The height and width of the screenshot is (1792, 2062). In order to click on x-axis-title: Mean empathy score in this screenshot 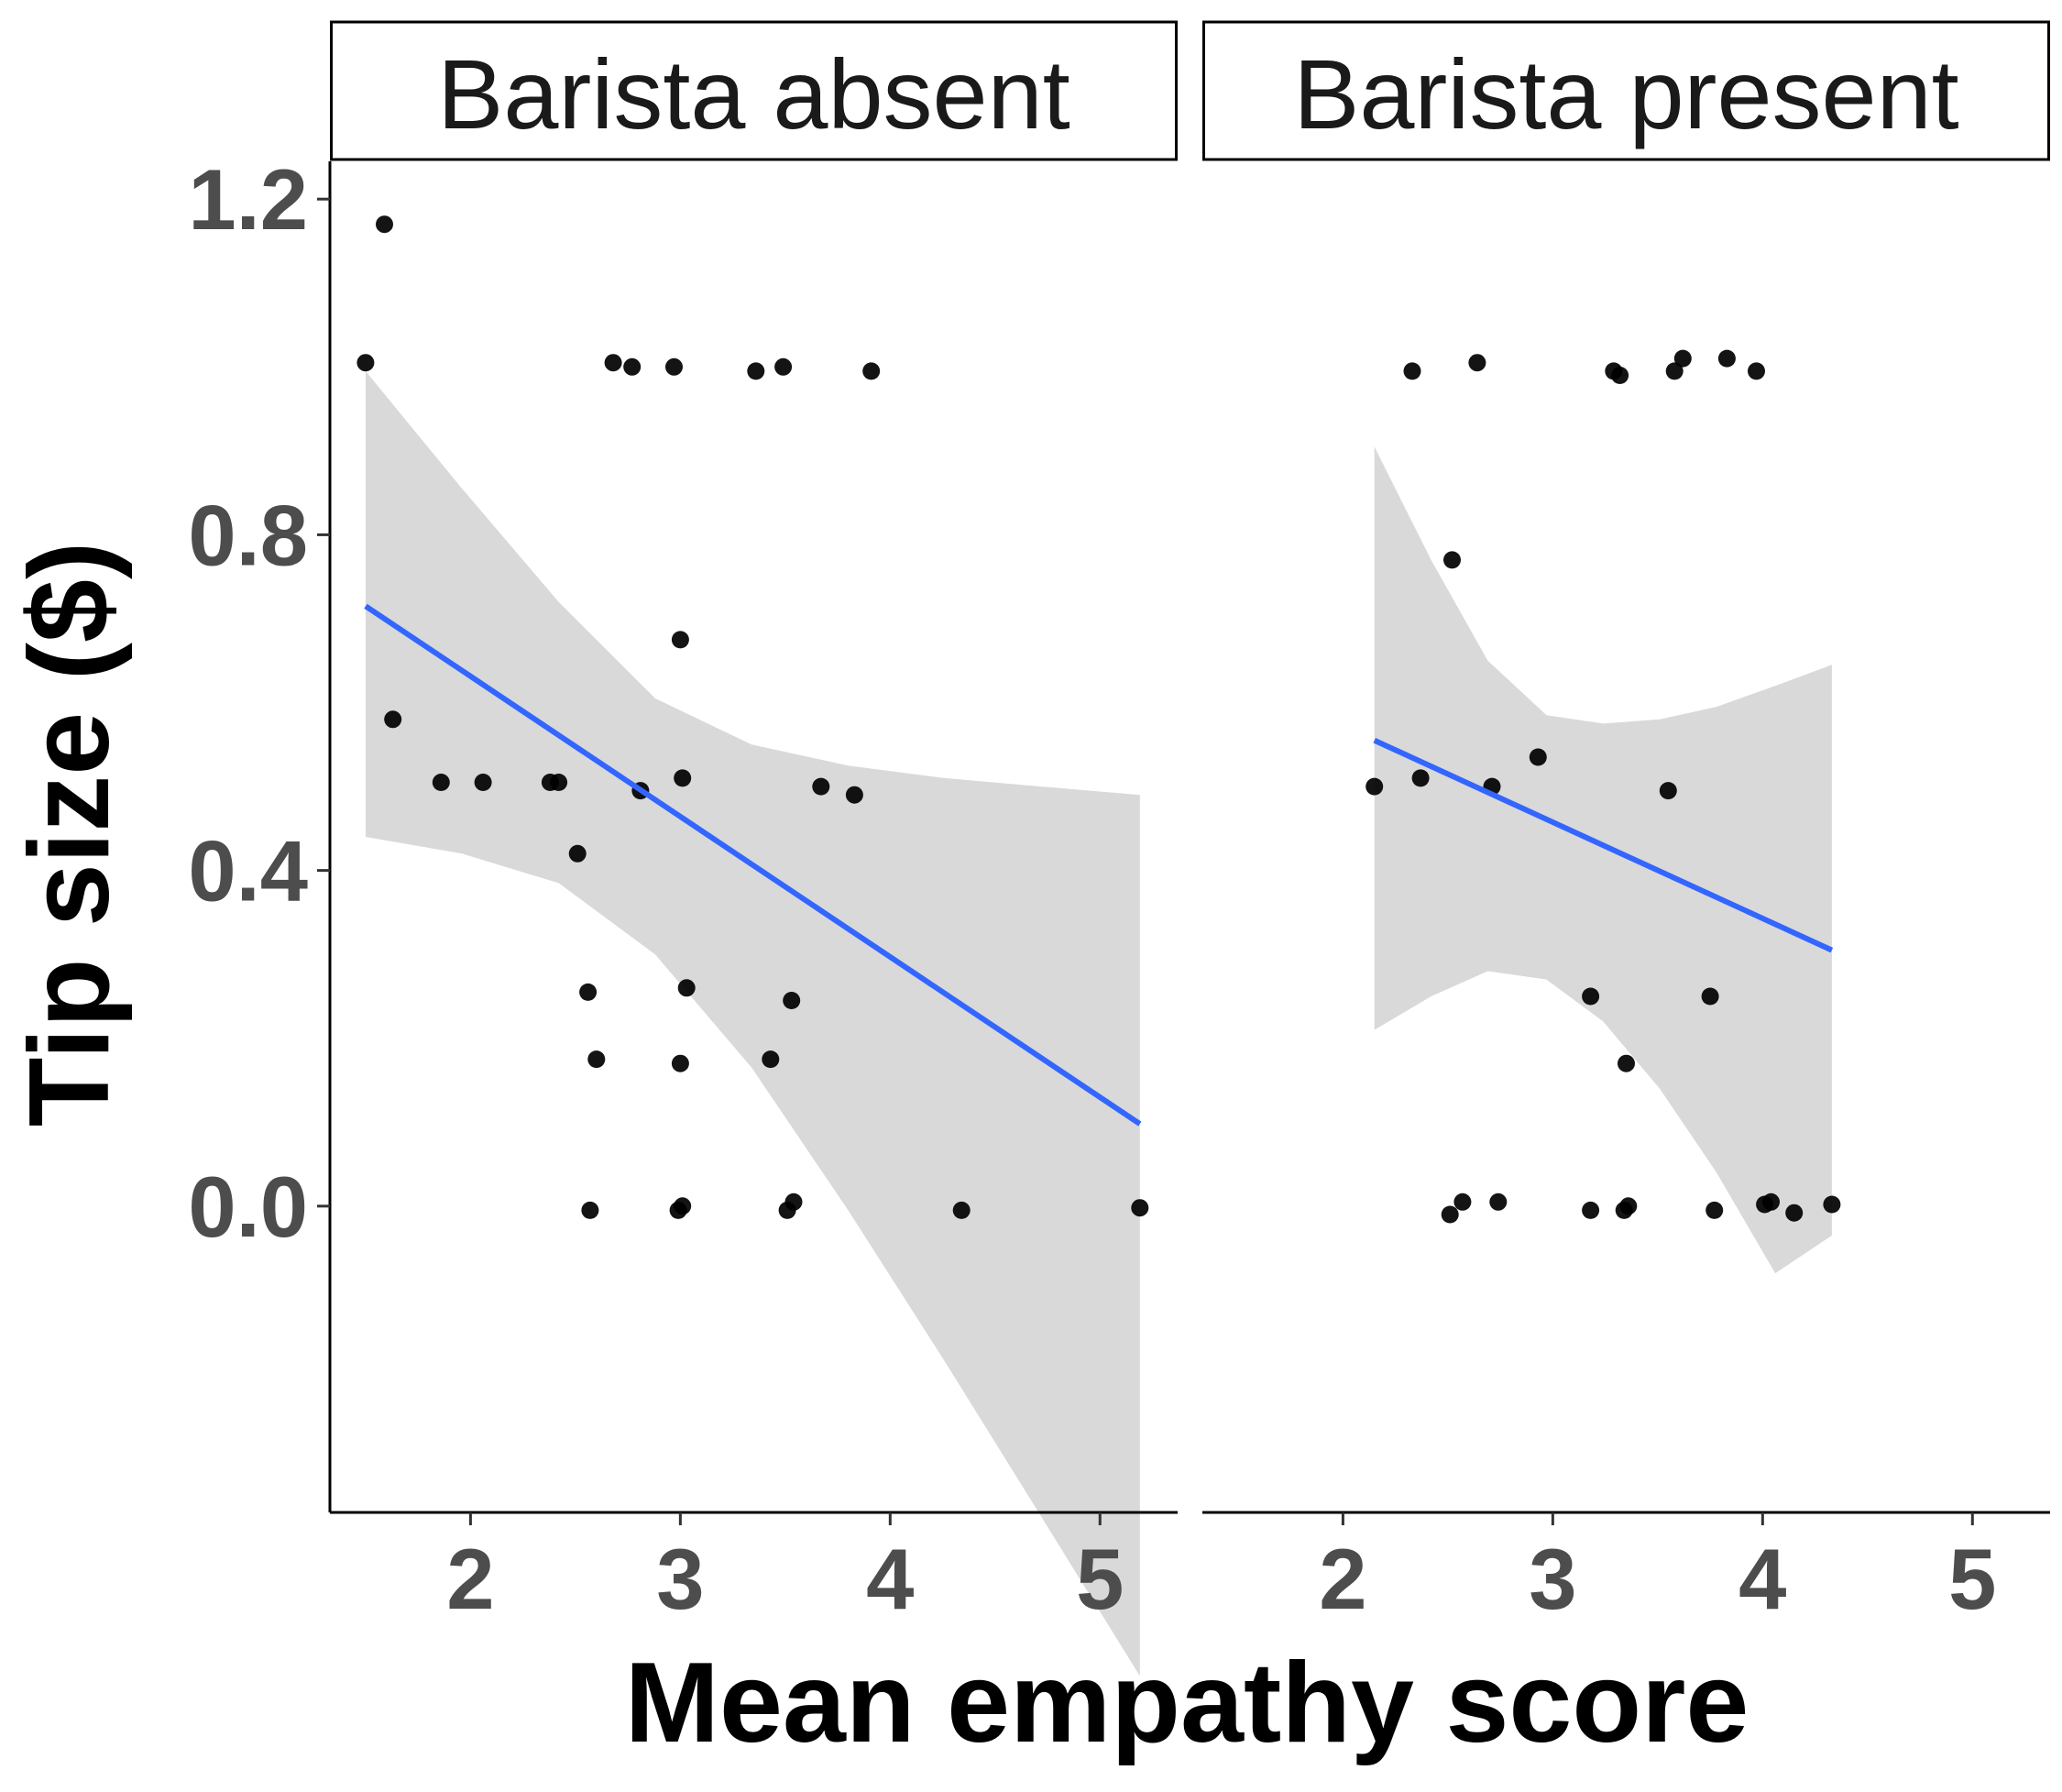, I will do `click(1187, 1703)`.